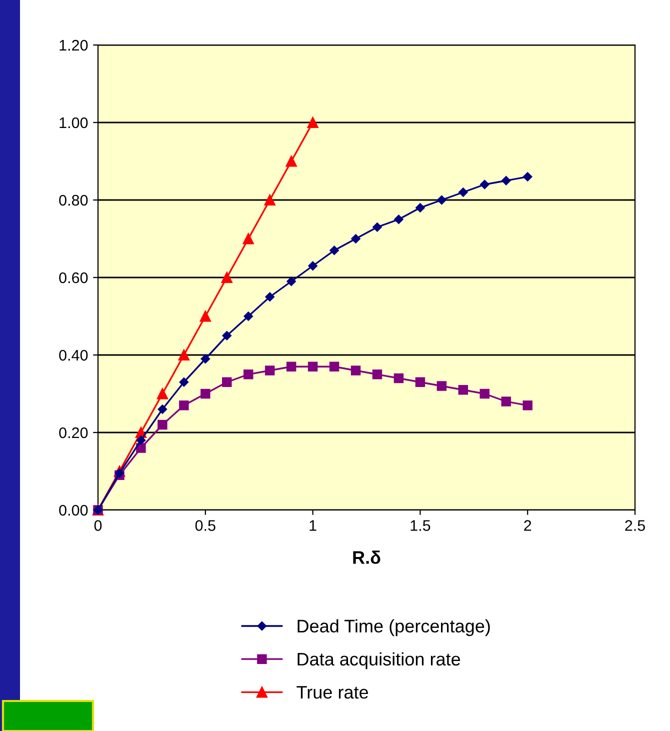  Describe the element at coordinates (73, 355) in the screenshot. I see `y-tick-label: 0.40` at that location.